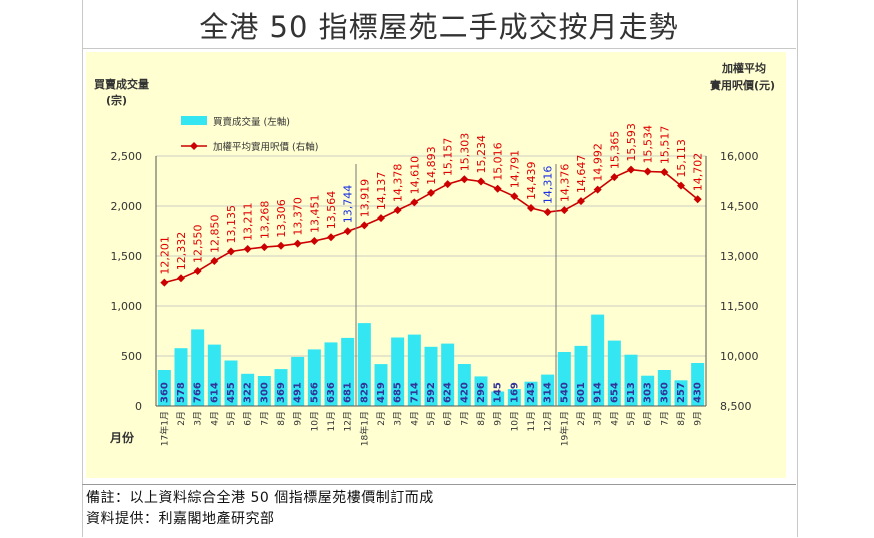 The image size is (874, 538). What do you see at coordinates (739, 256) in the screenshot?
I see `right-tick-label: 13,000` at bounding box center [739, 256].